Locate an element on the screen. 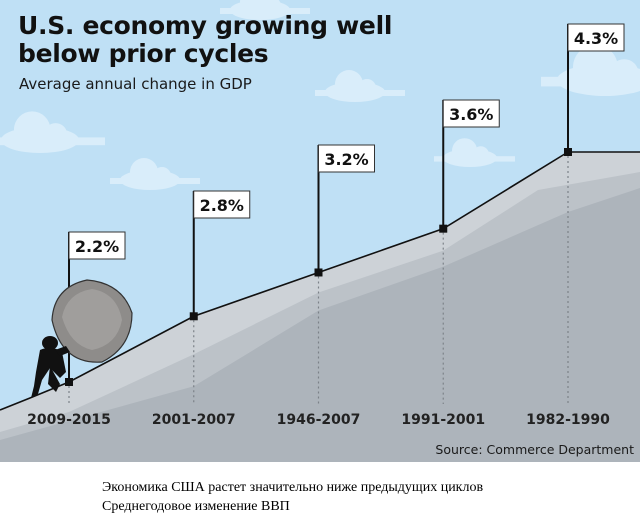 This screenshot has width=640, height=523. caption-line-2: Среднегодовое изменение ВВП is located at coordinates (196, 506).